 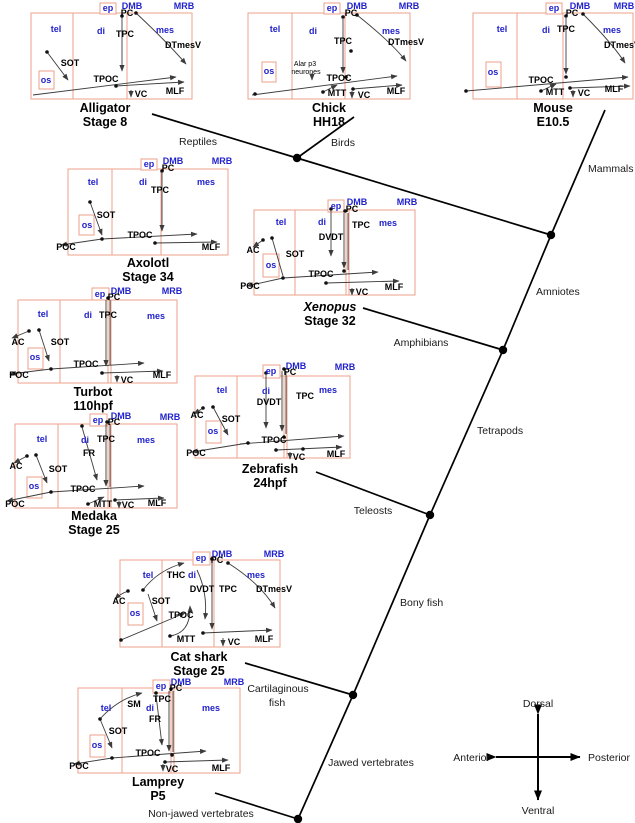 What do you see at coordinates (228, 589) in the screenshot?
I see `label-tpc: TPC` at bounding box center [228, 589].